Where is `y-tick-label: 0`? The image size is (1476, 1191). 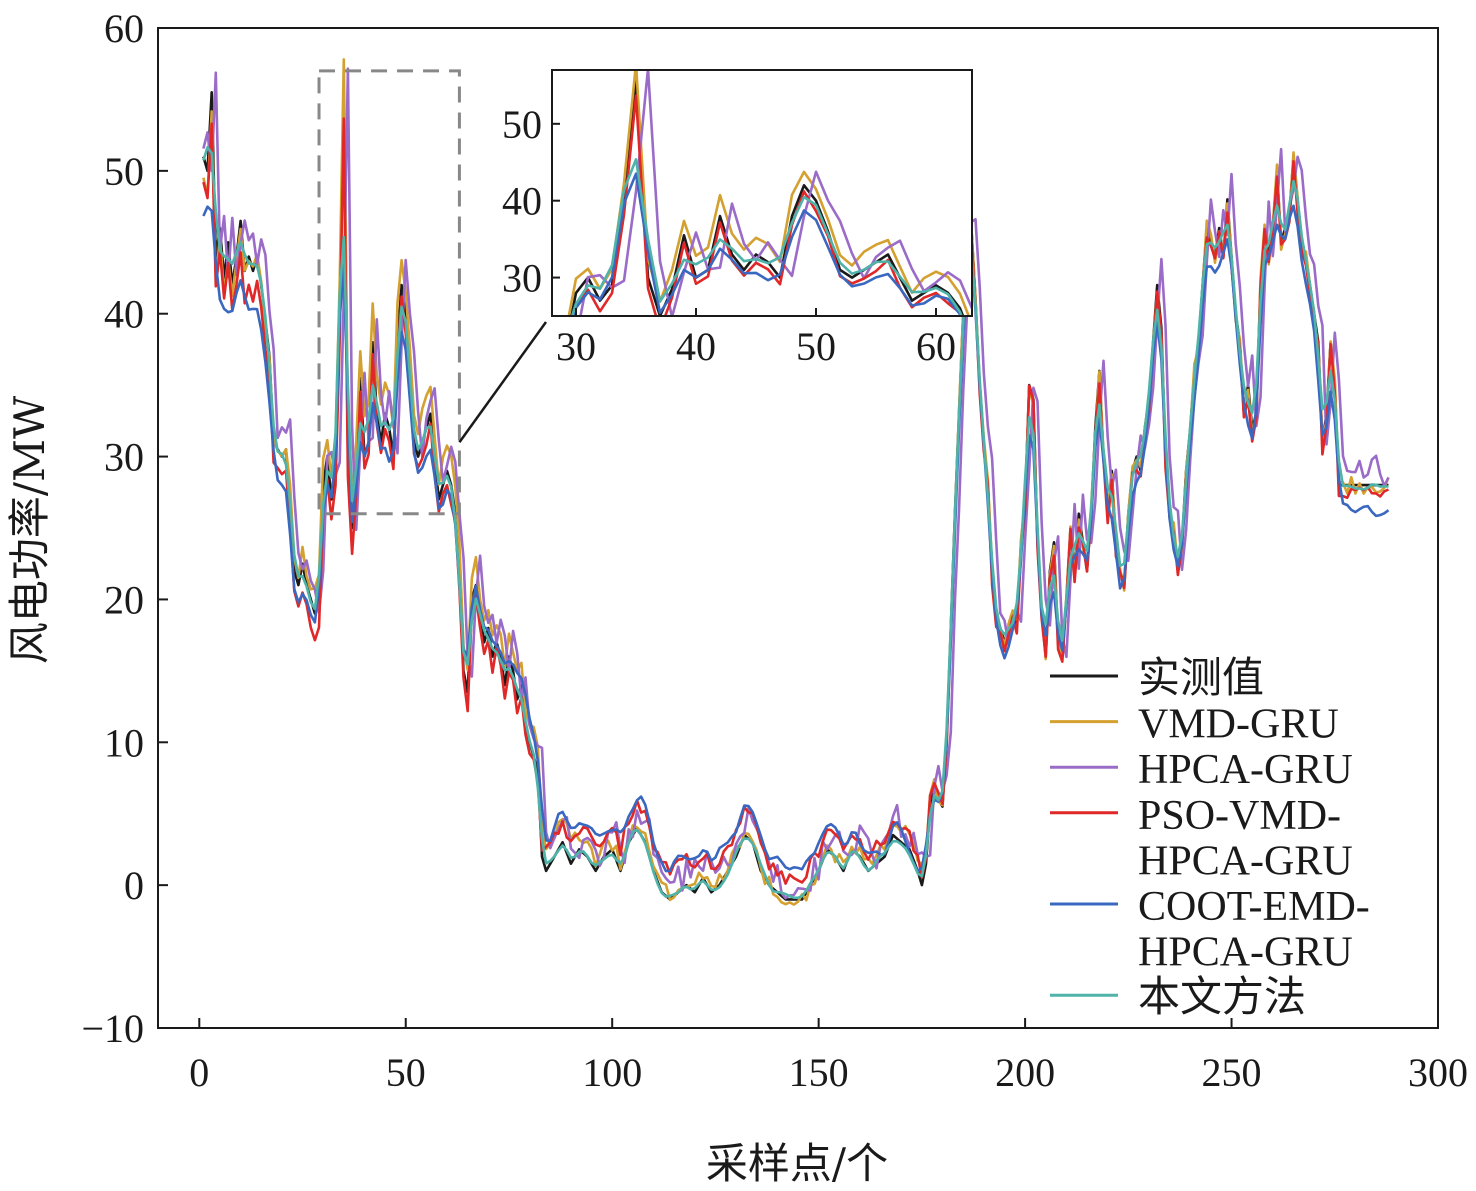
y-tick-label: 0 is located at coordinates (134, 885).